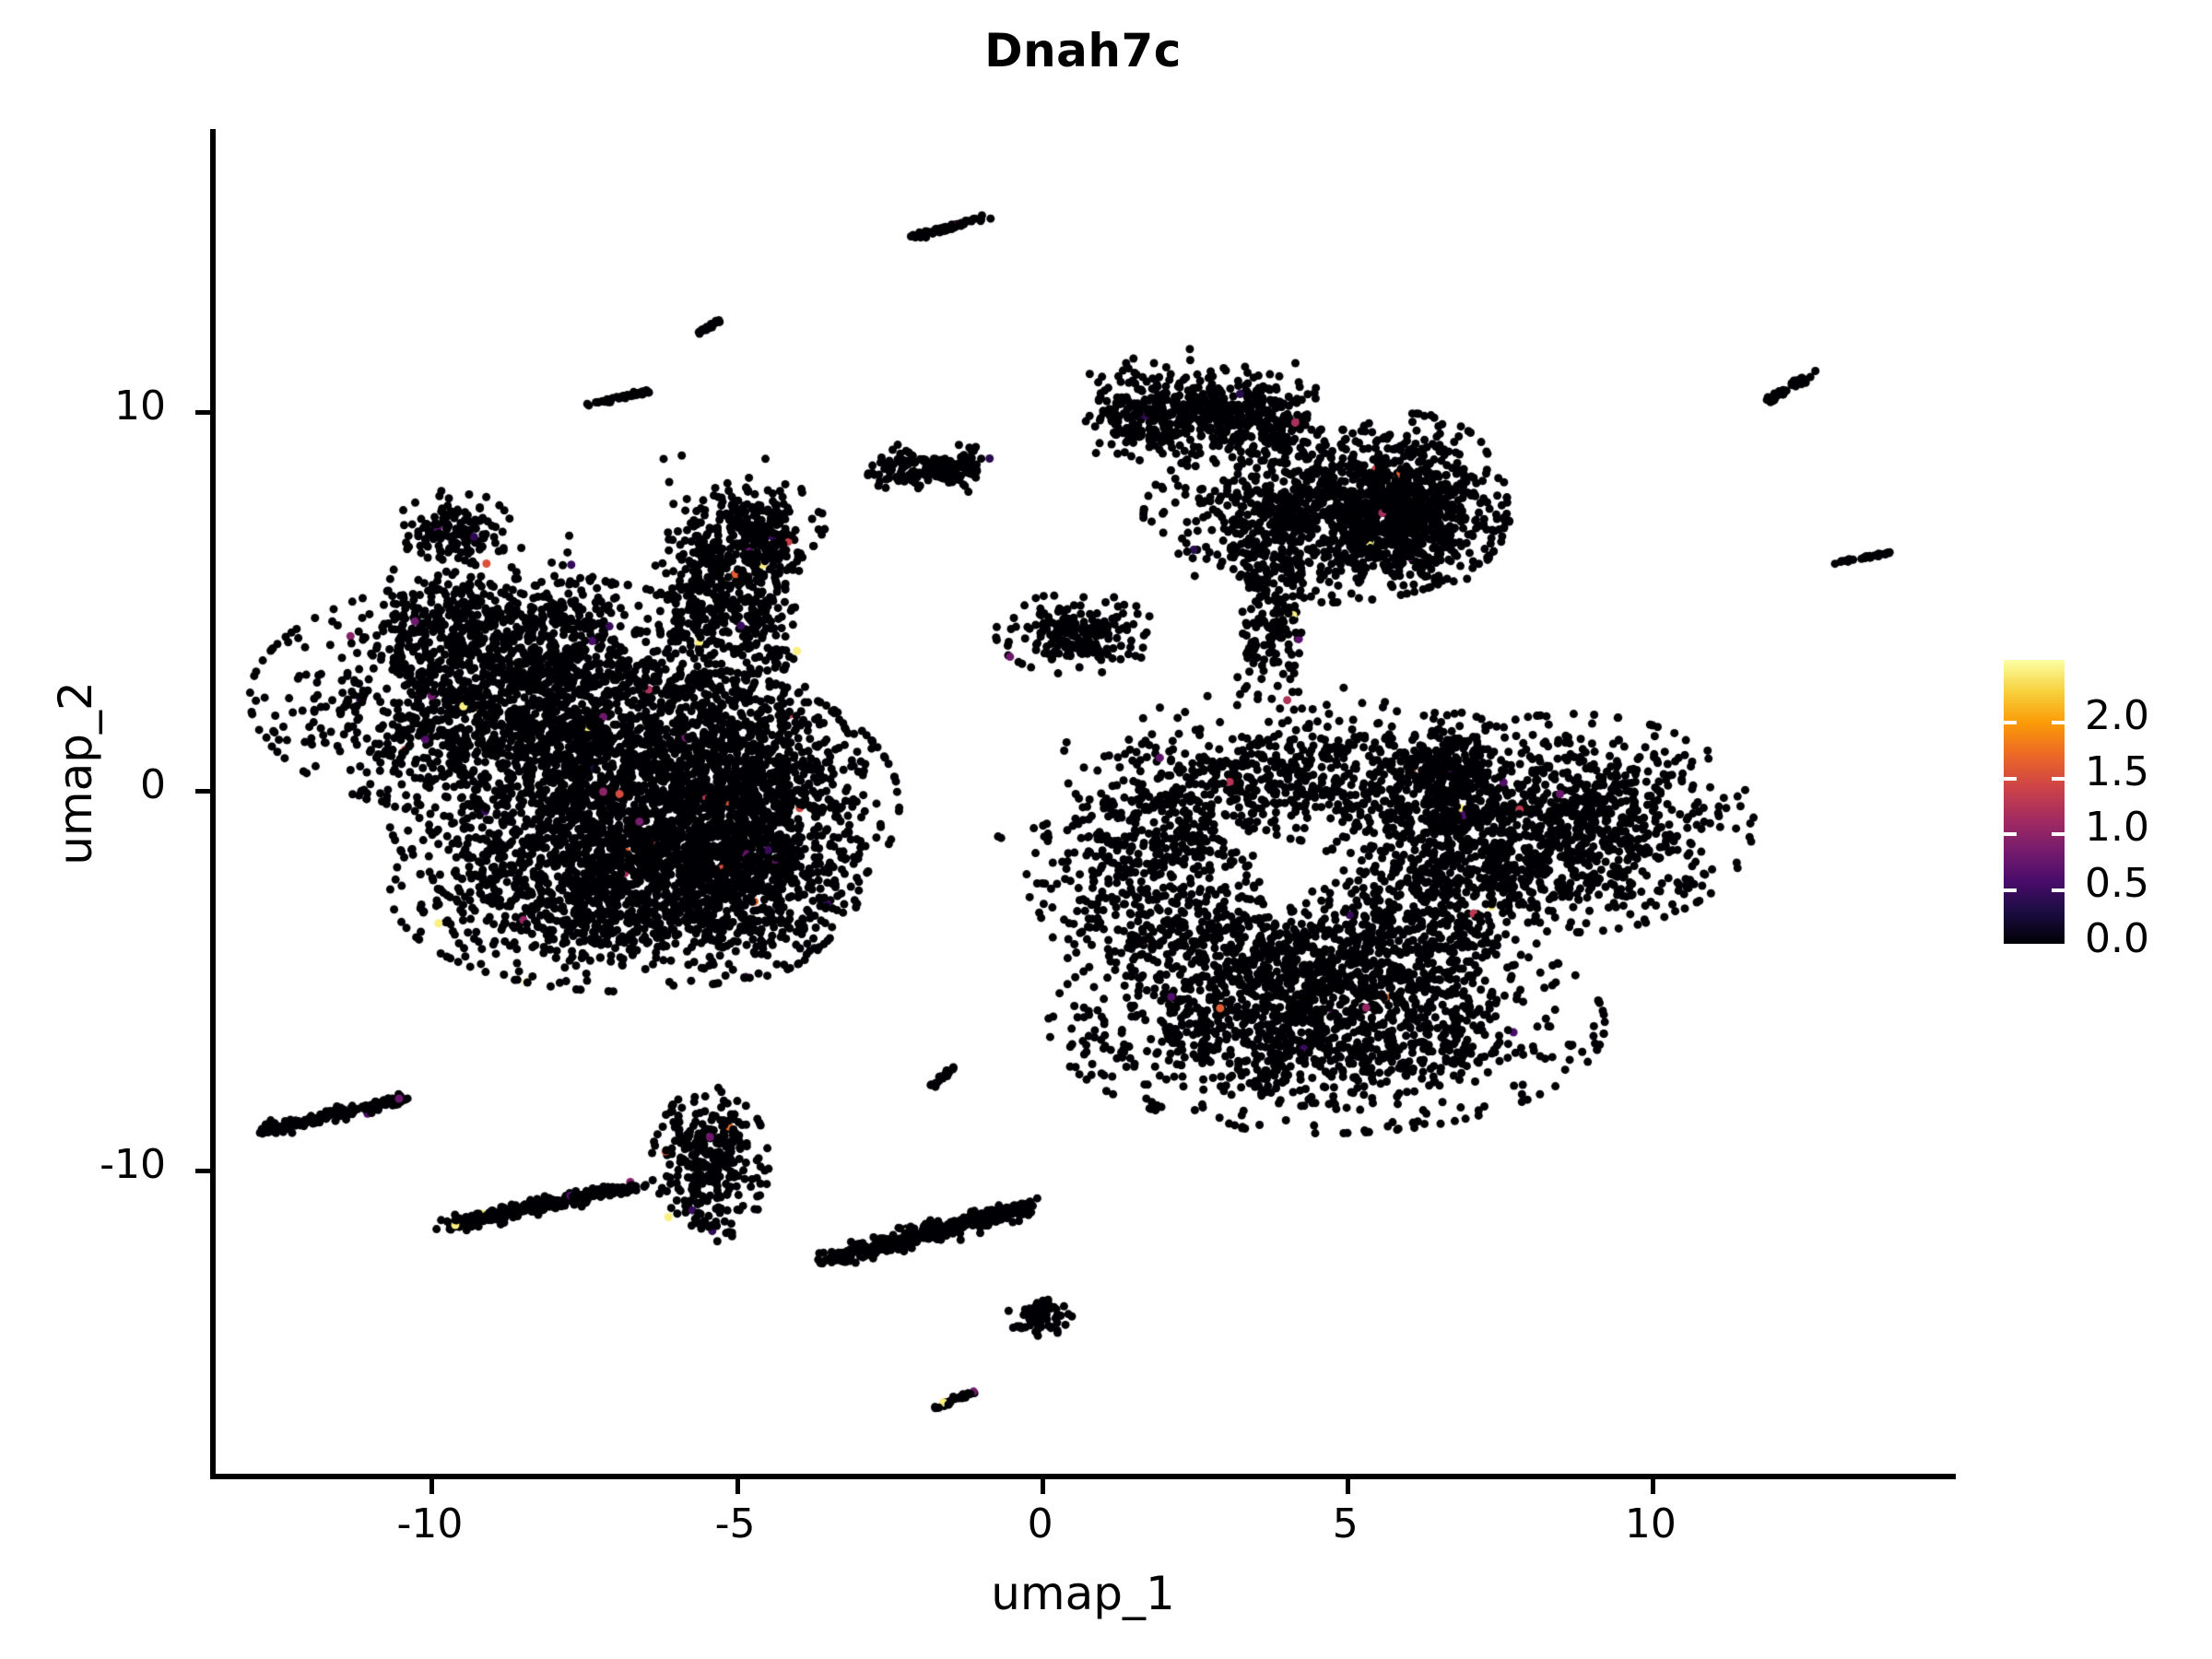 This screenshot has width=2212, height=1659. Describe the element at coordinates (2034, 802) in the screenshot. I see `colorbar-gradient` at that location.